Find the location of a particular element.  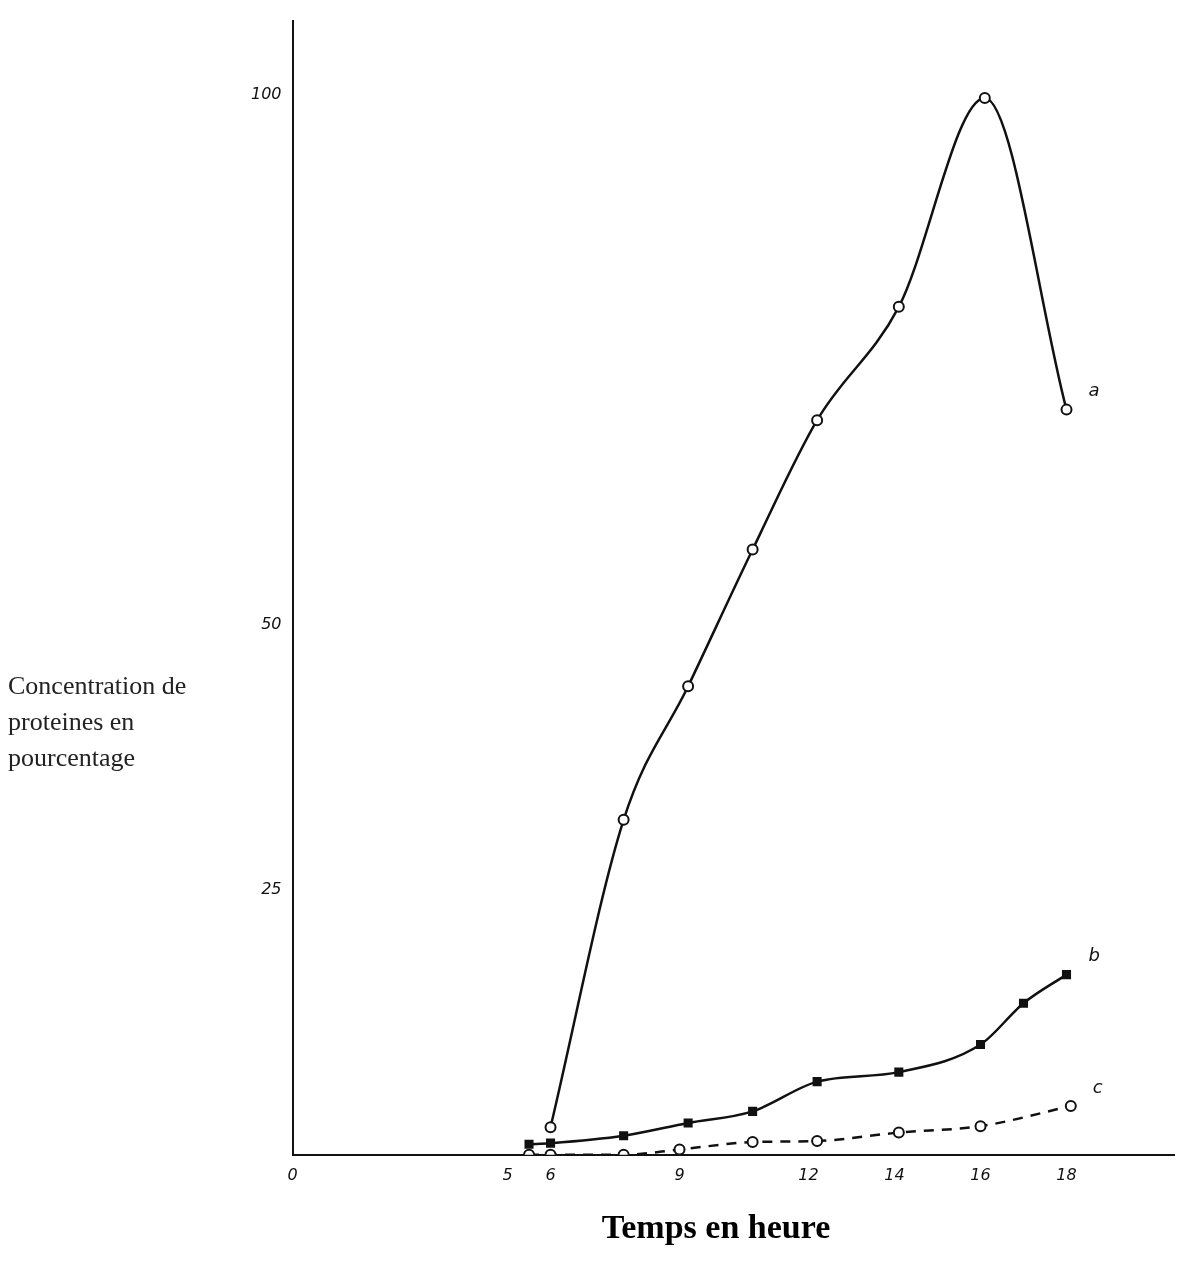

x-tick-label: 0 is located at coordinates (292, 1174).